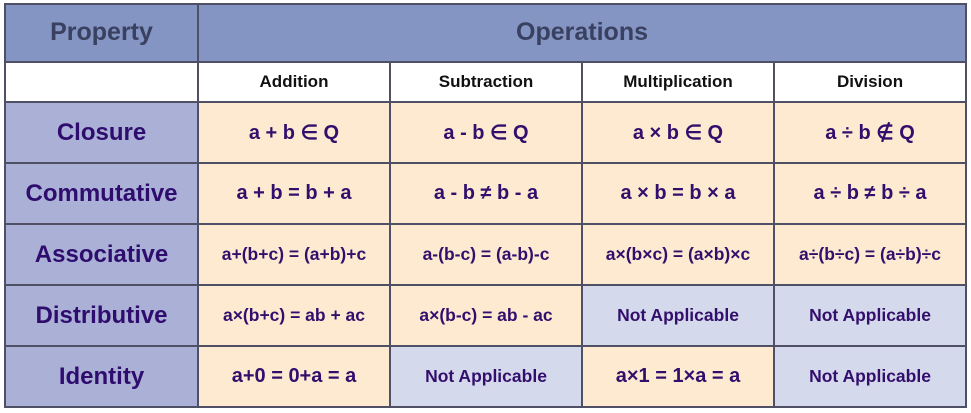  What do you see at coordinates (294, 316) in the screenshot?
I see `cell-distributive-addition: a×(b+c) = ab + ac` at bounding box center [294, 316].